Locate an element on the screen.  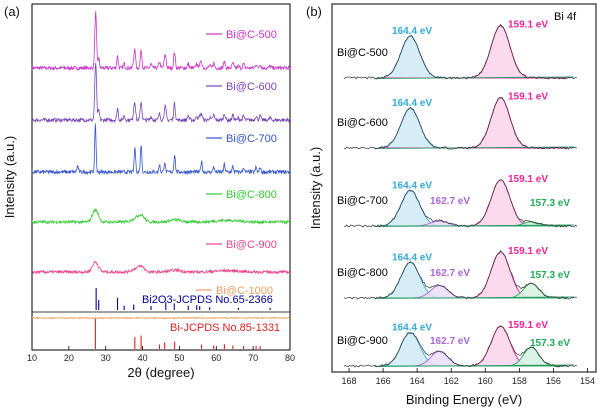
panel-b-label: (b) is located at coordinates (314, 11).